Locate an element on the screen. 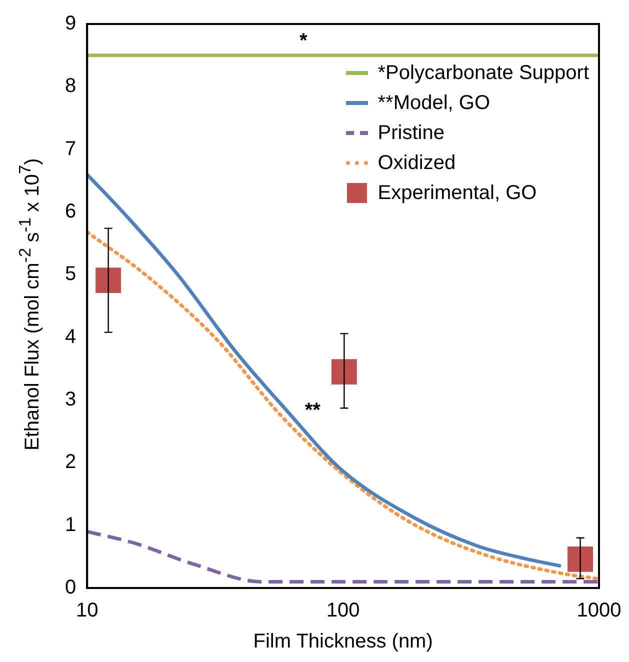 Image resolution: width=629 pixels, height=662 pixels. annotation: ** is located at coordinates (312, 410).